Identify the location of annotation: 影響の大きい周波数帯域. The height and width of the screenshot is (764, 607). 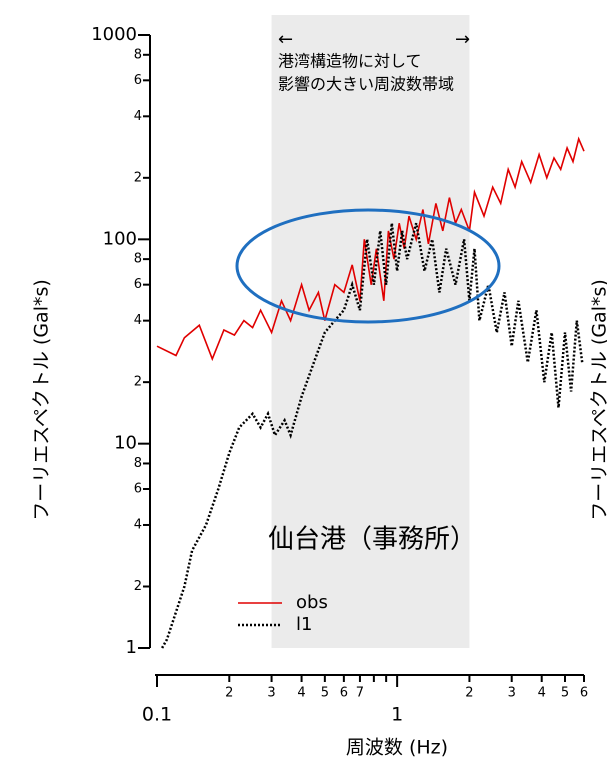
(366, 84).